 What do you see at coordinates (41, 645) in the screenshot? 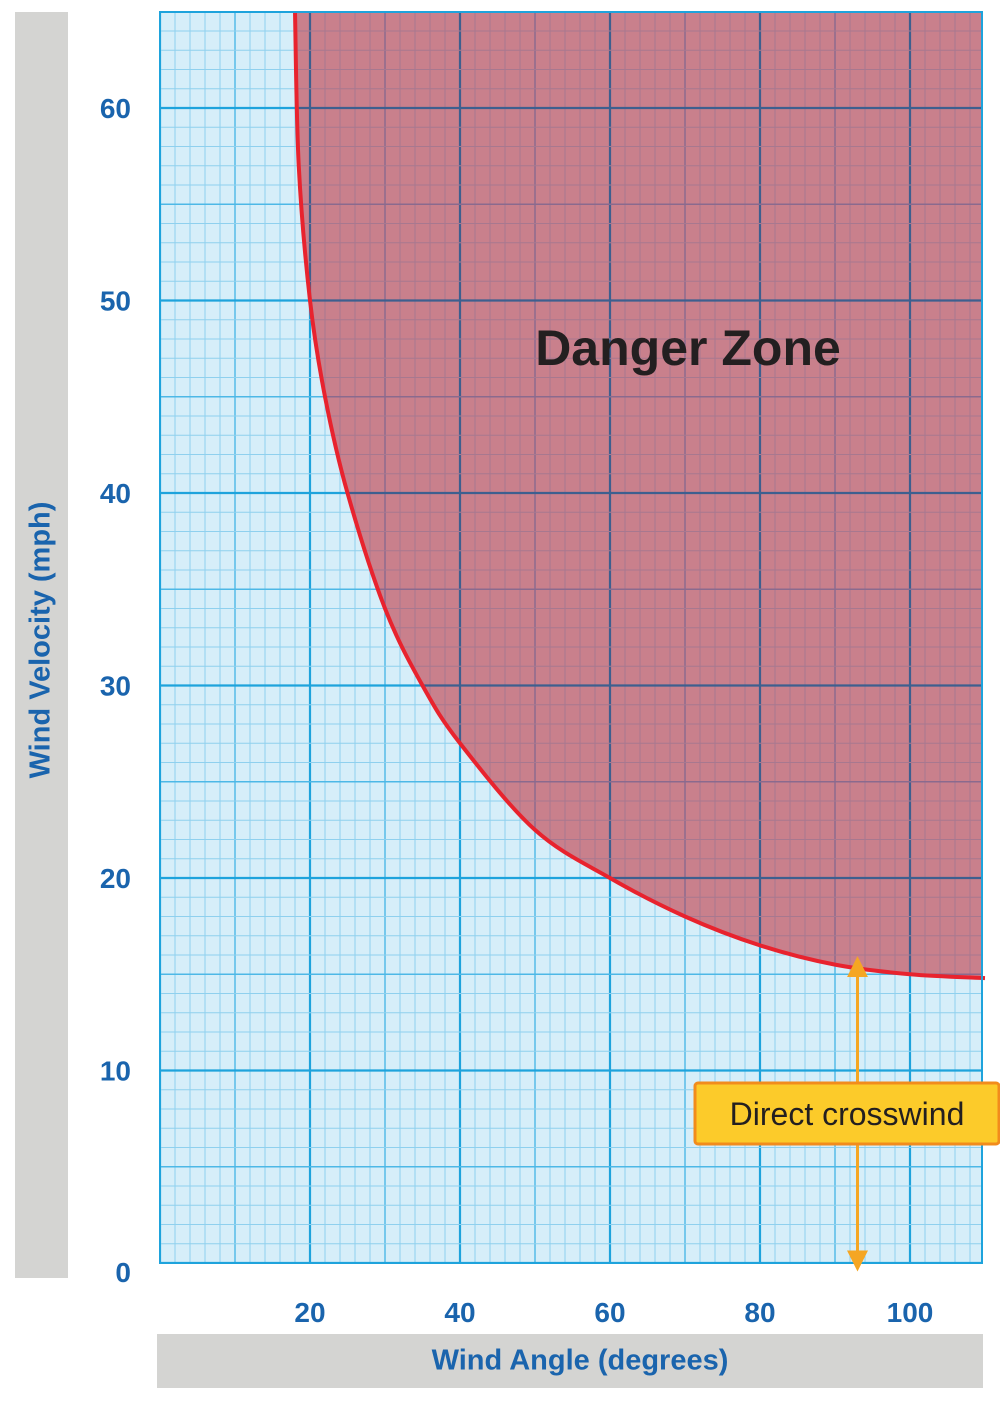
I see `y-axis-label-band` at bounding box center [41, 645].